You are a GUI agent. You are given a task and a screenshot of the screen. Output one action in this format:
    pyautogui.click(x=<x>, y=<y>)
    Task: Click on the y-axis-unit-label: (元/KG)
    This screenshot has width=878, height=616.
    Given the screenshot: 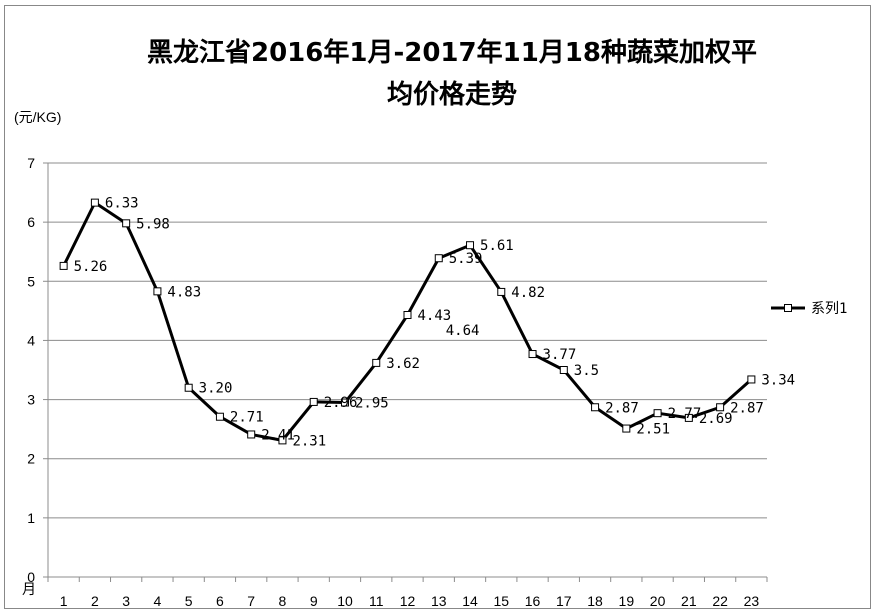 What is the action you would take?
    pyautogui.click(x=37, y=117)
    